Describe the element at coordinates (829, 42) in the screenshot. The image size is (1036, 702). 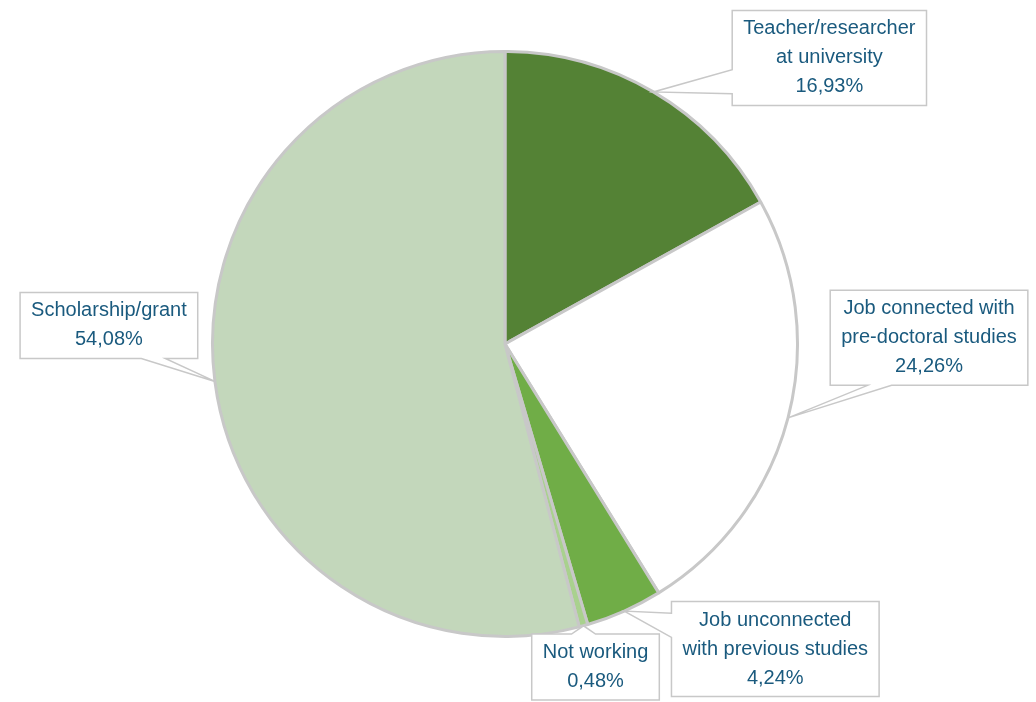
I see `slice-label: Teacher/researcher at university` at that location.